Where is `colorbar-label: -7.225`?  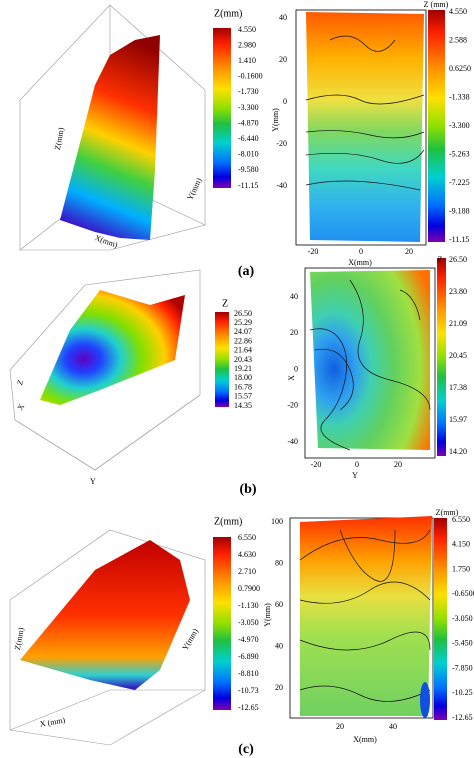
colorbar-label: -7.225 is located at coordinates (459, 182).